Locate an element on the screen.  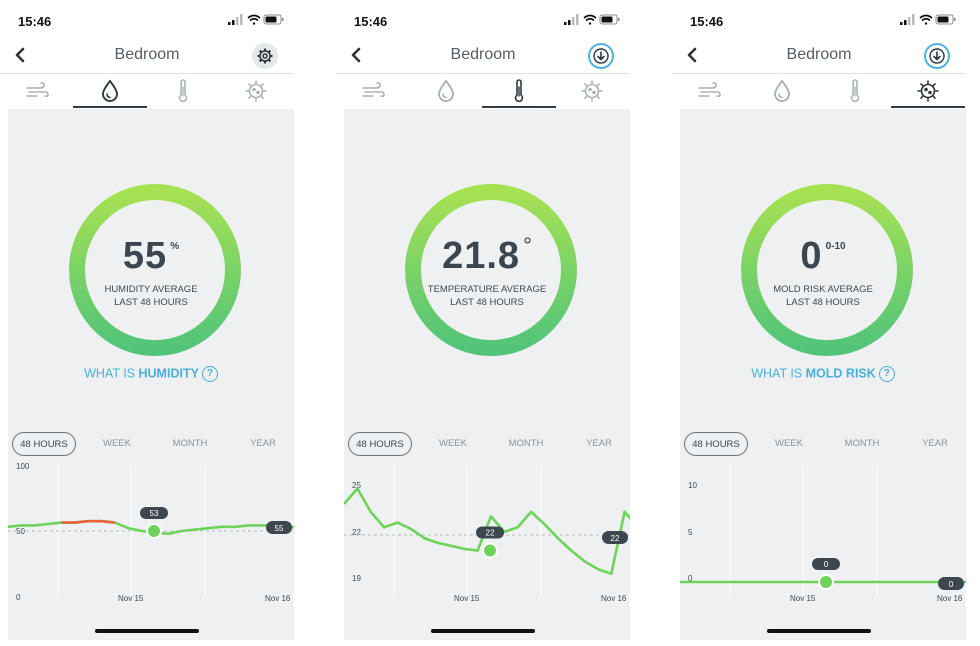
period-selector: 48 HOURS WEEK MONTH YEAR is located at coordinates (151, 444).